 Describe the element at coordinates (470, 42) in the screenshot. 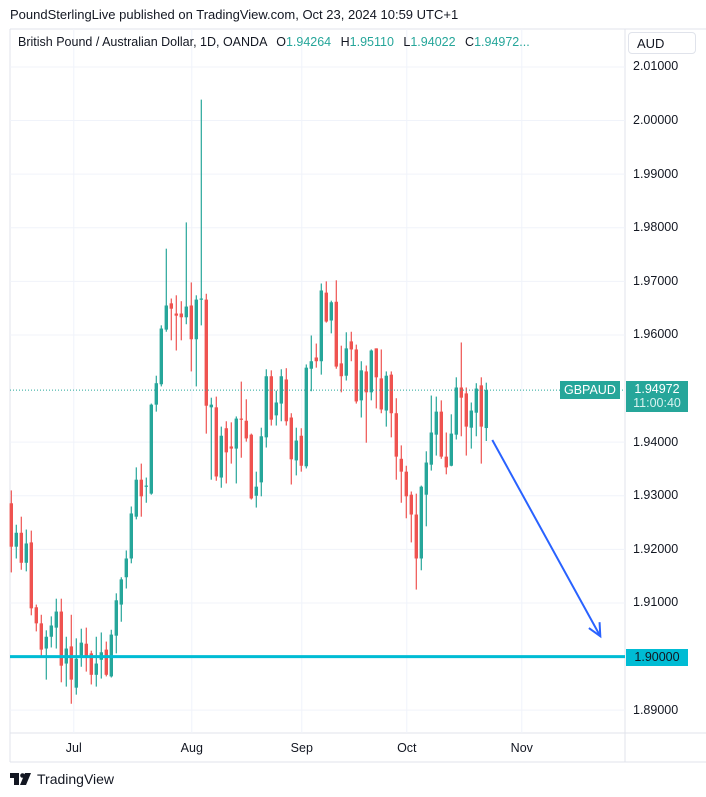

I see `close-label: C` at that location.